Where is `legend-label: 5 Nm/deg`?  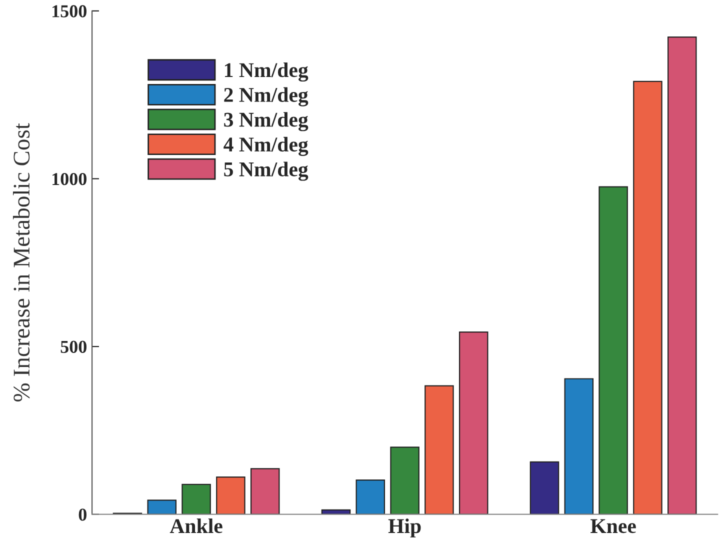
legend-label: 5 Nm/deg is located at coordinates (266, 171).